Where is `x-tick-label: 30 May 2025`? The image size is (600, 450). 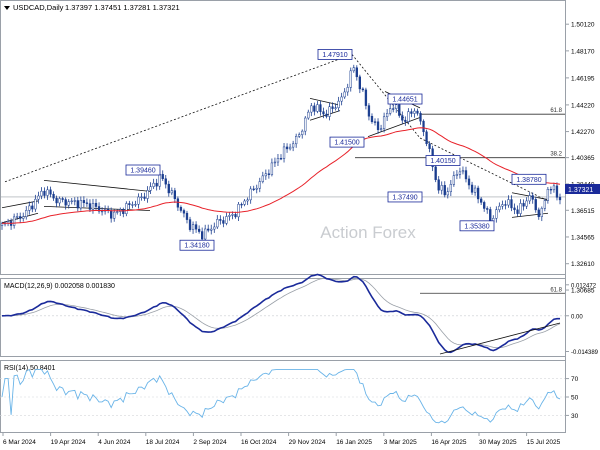
x-tick-label: 30 May 2025 is located at coordinates (498, 442).